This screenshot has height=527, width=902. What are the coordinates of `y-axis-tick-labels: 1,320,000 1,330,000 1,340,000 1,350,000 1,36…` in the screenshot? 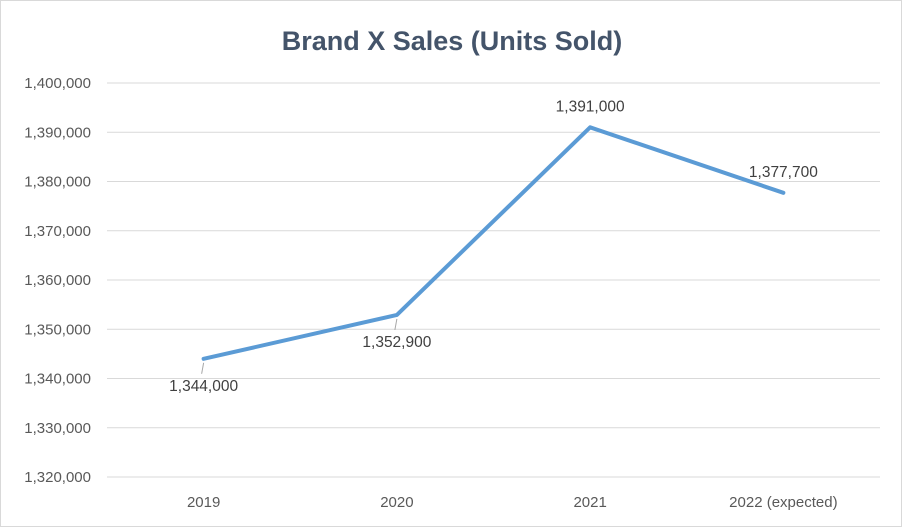 It's located at (57, 280).